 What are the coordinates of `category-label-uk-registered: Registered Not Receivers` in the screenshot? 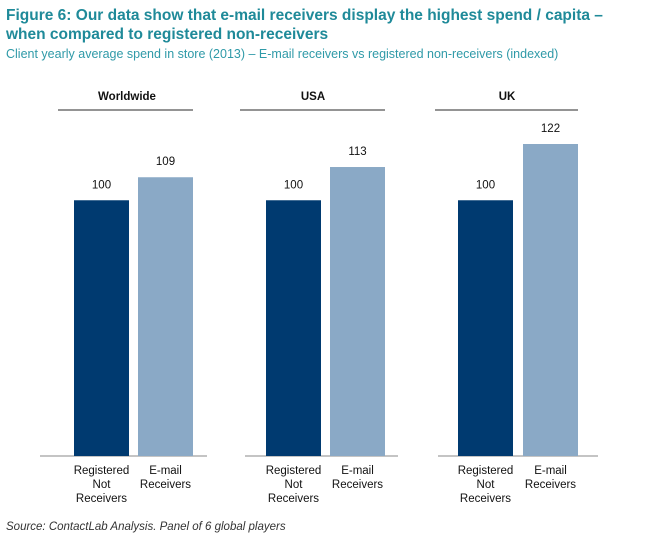 It's located at (486, 485).